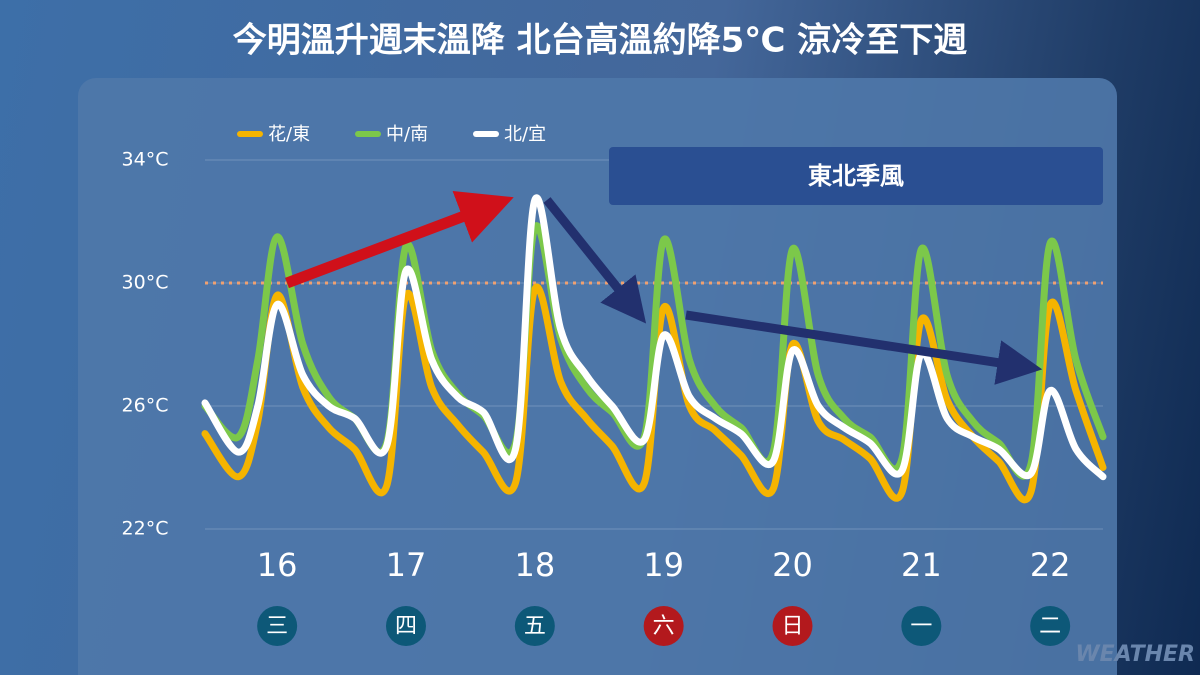 This screenshot has height=675, width=1200. Describe the element at coordinates (534, 565) in the screenshot. I see `x-tick-label: 18` at that location.